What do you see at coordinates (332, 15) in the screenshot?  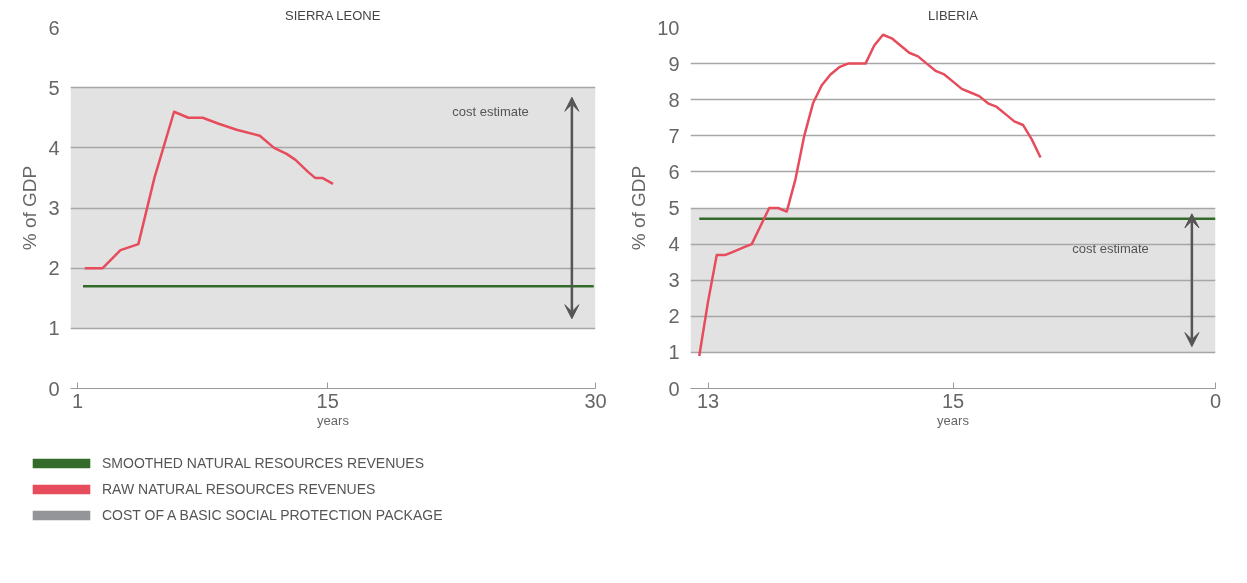 I see `chart-title: SIERRA LEONE` at bounding box center [332, 15].